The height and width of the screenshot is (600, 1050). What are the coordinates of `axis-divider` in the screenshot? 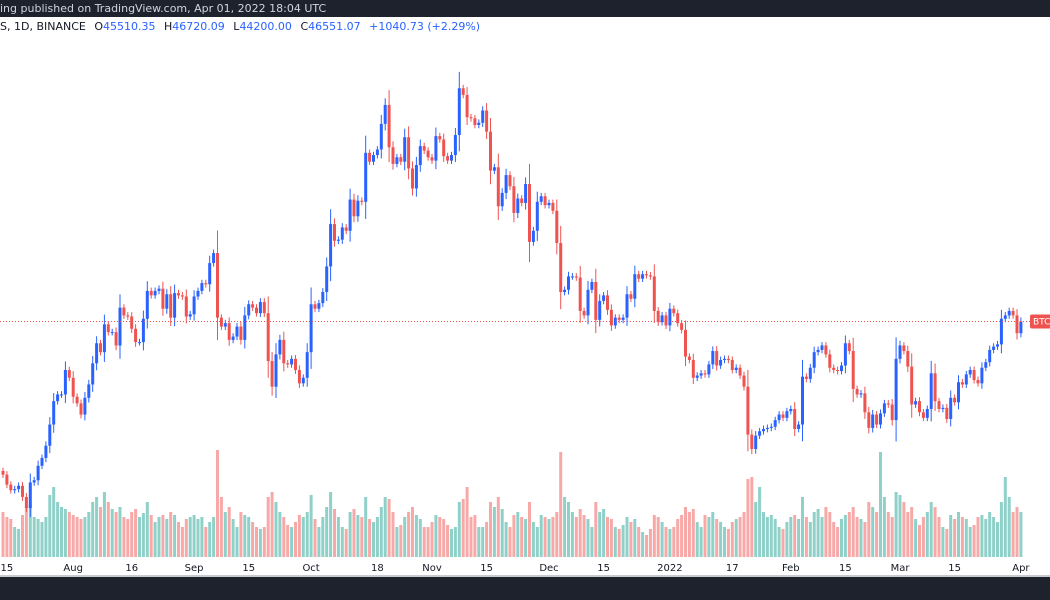 It's located at (525, 576).